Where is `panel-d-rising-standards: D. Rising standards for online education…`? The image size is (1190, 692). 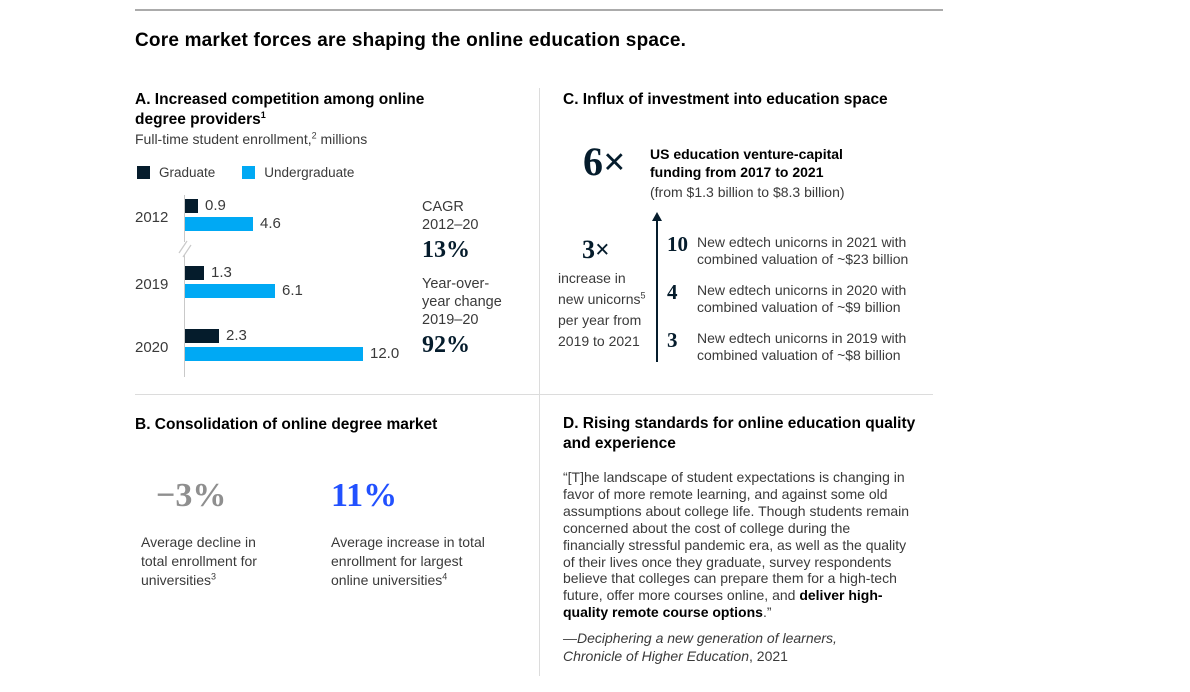
panel-d-rising-standards: D. Rising standards for online education… is located at coordinates (749, 547).